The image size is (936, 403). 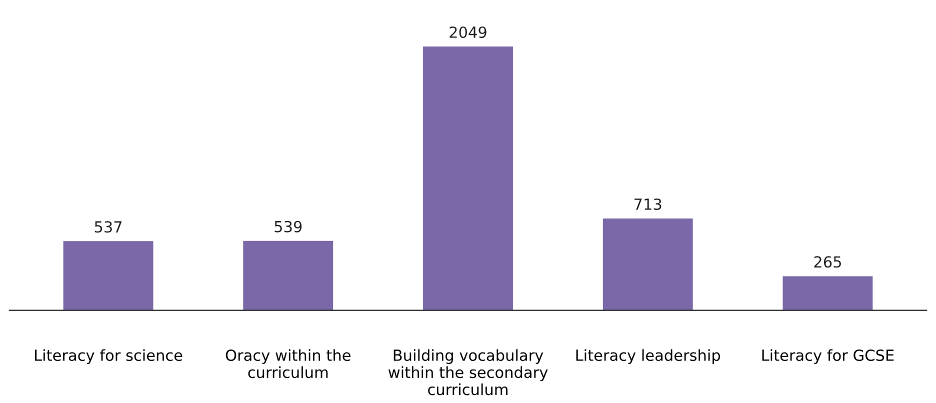 What do you see at coordinates (648, 204) in the screenshot?
I see `data-label: 713` at bounding box center [648, 204].